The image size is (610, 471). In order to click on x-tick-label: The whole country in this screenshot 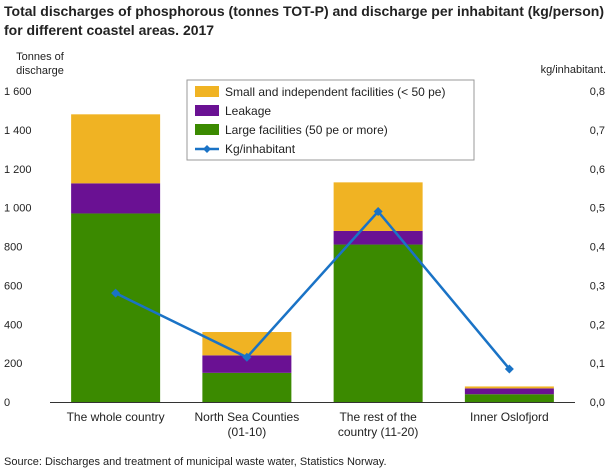, I will do `click(116, 417)`.